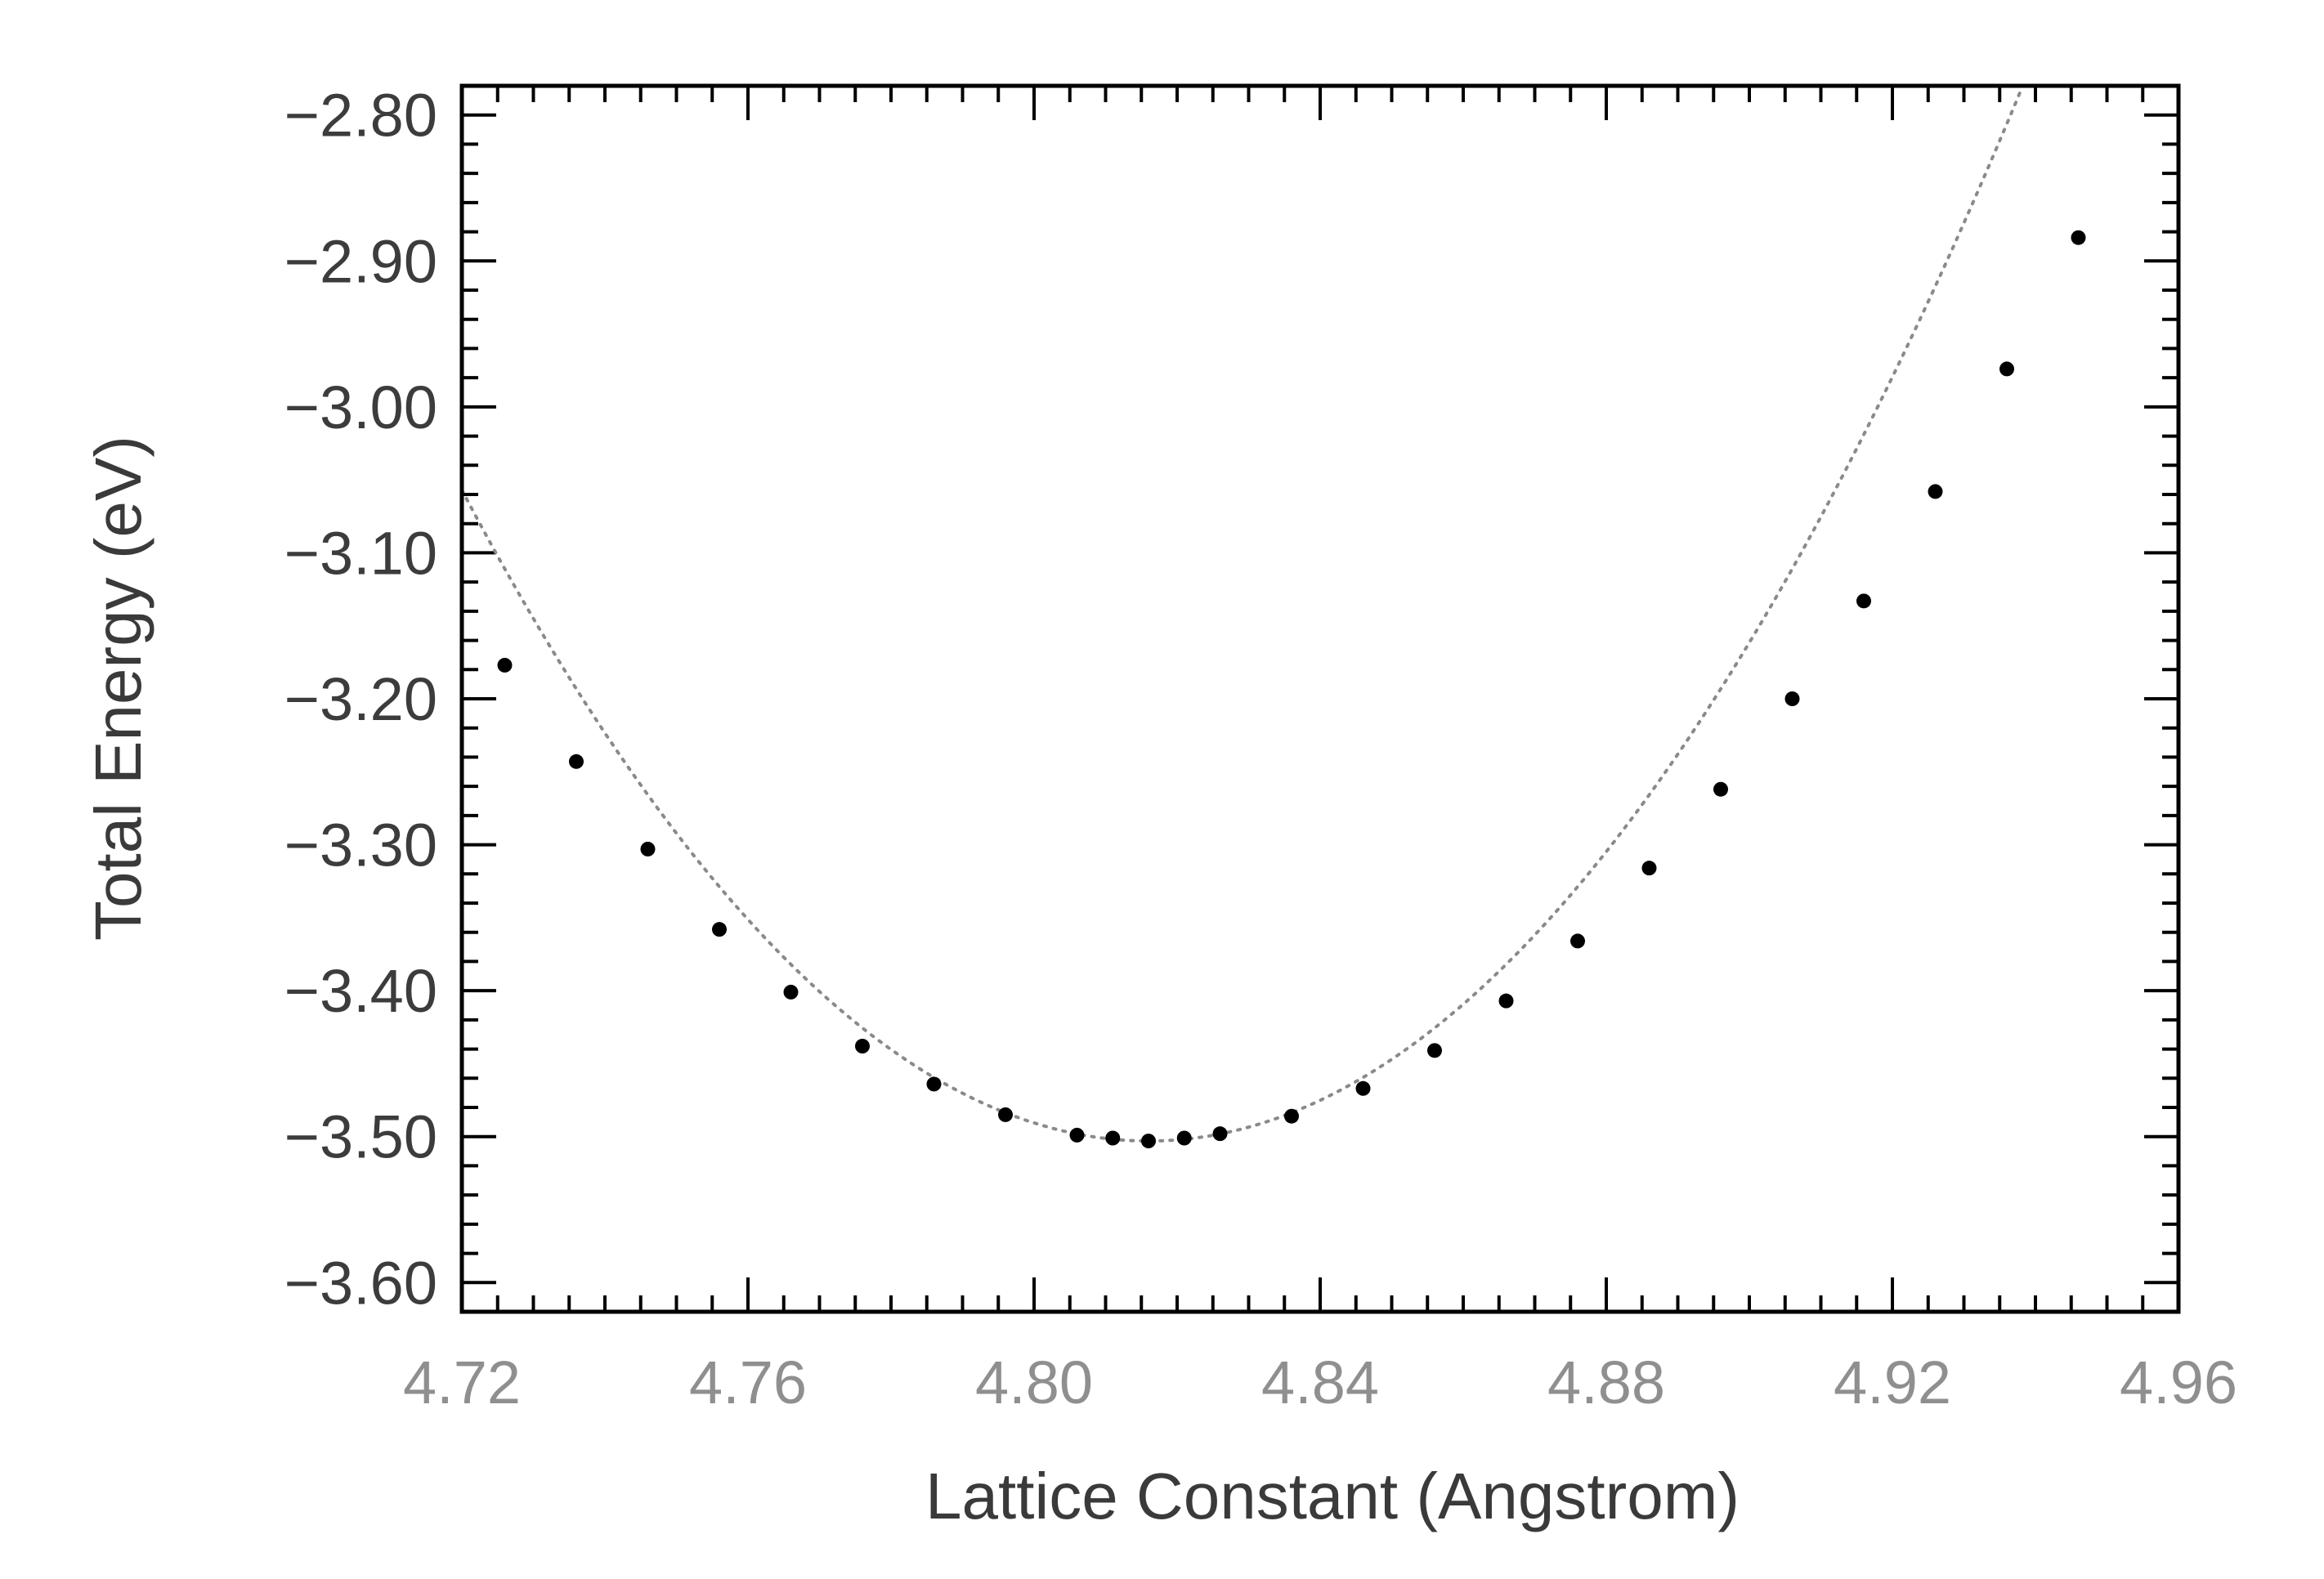 Image resolution: width=2324 pixels, height=1579 pixels. I want to click on y-tick-label: −3.60, so click(360, 1283).